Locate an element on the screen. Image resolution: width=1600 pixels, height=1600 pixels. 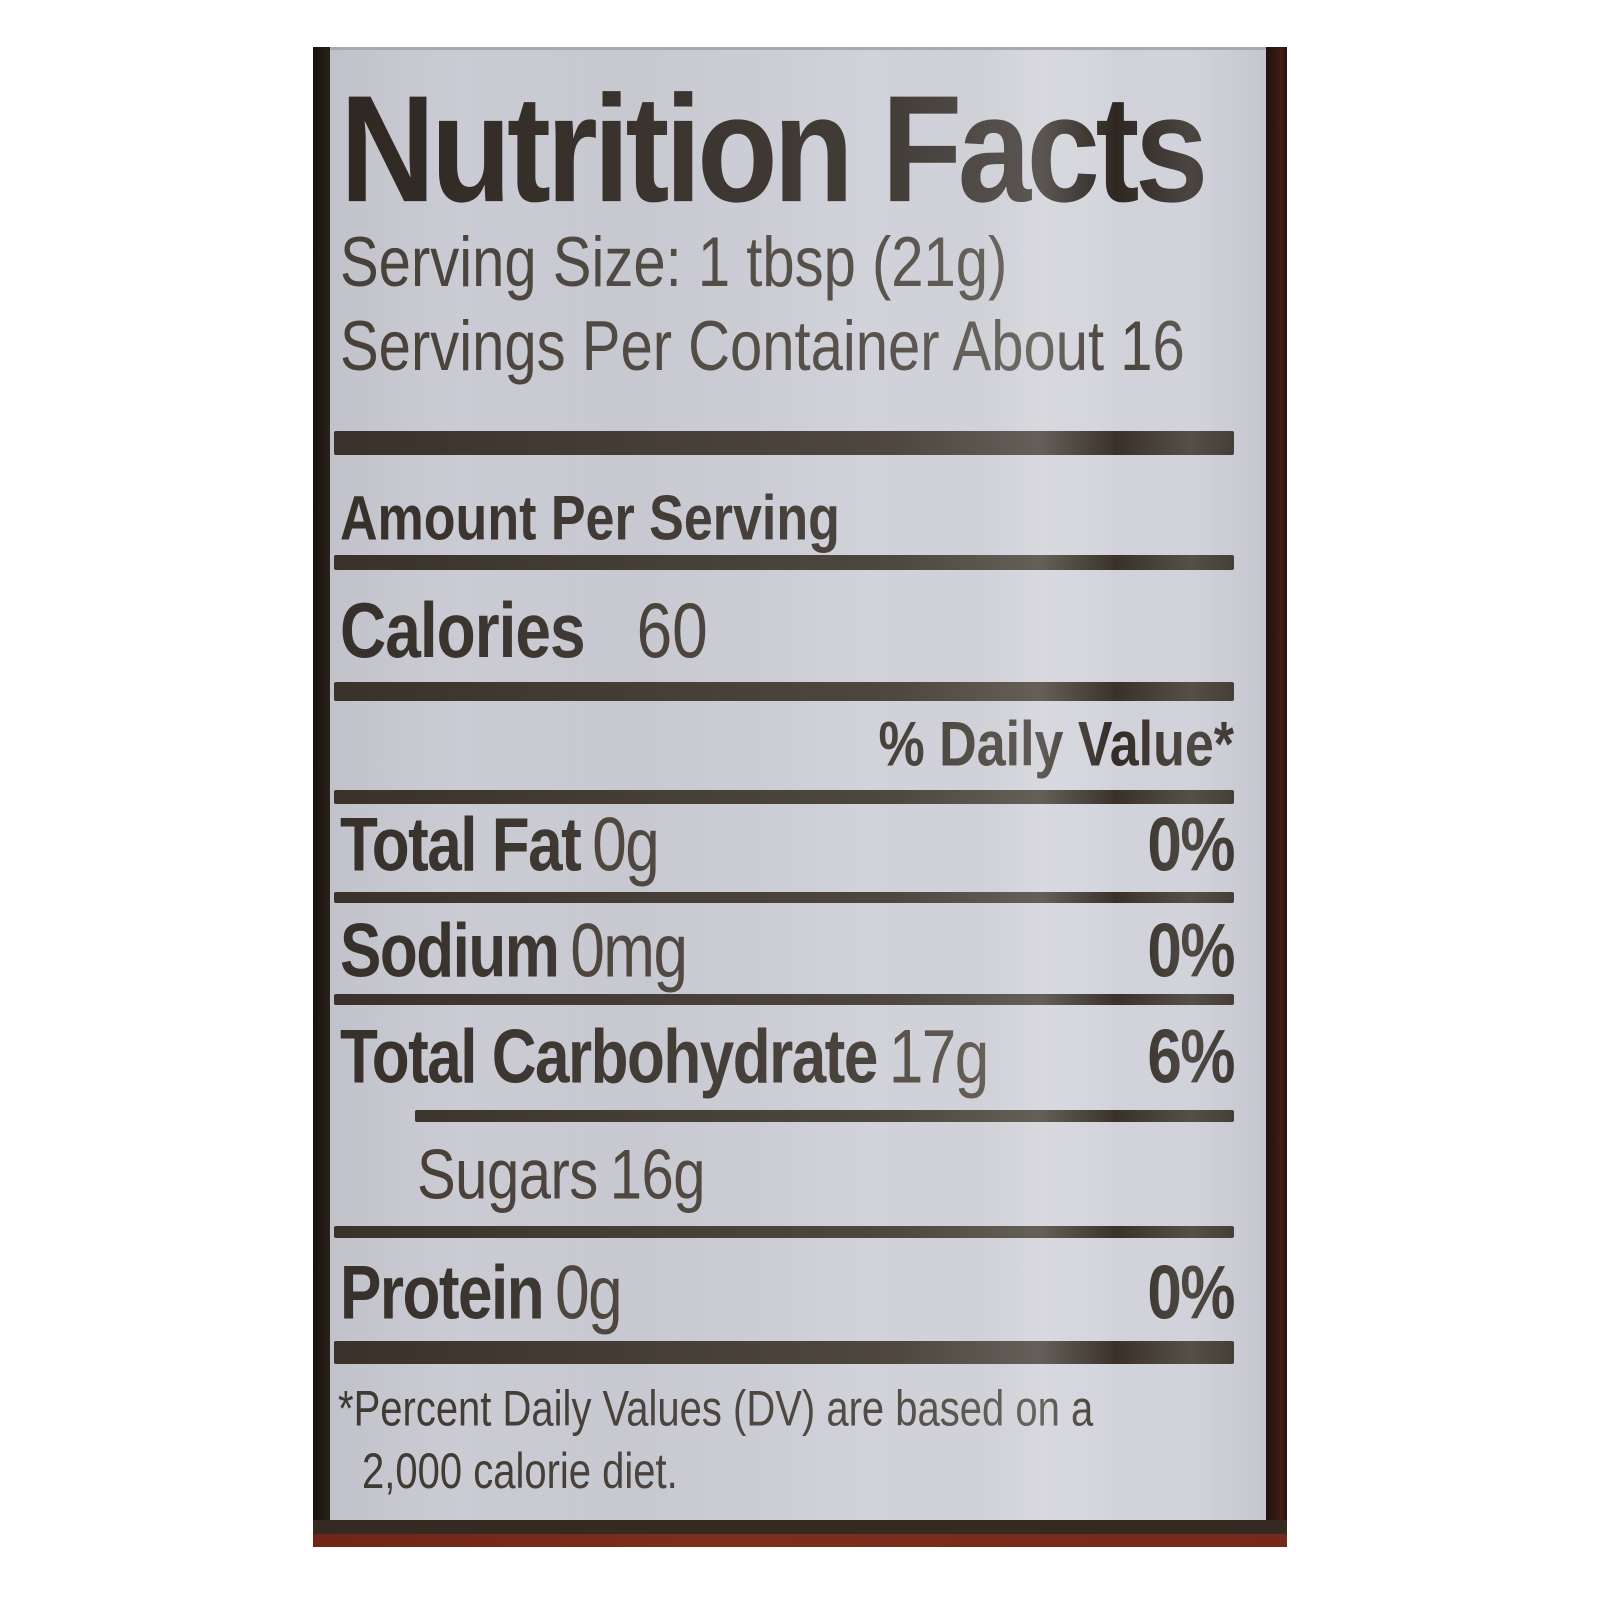
label-bottom-border is located at coordinates (800, 1527).